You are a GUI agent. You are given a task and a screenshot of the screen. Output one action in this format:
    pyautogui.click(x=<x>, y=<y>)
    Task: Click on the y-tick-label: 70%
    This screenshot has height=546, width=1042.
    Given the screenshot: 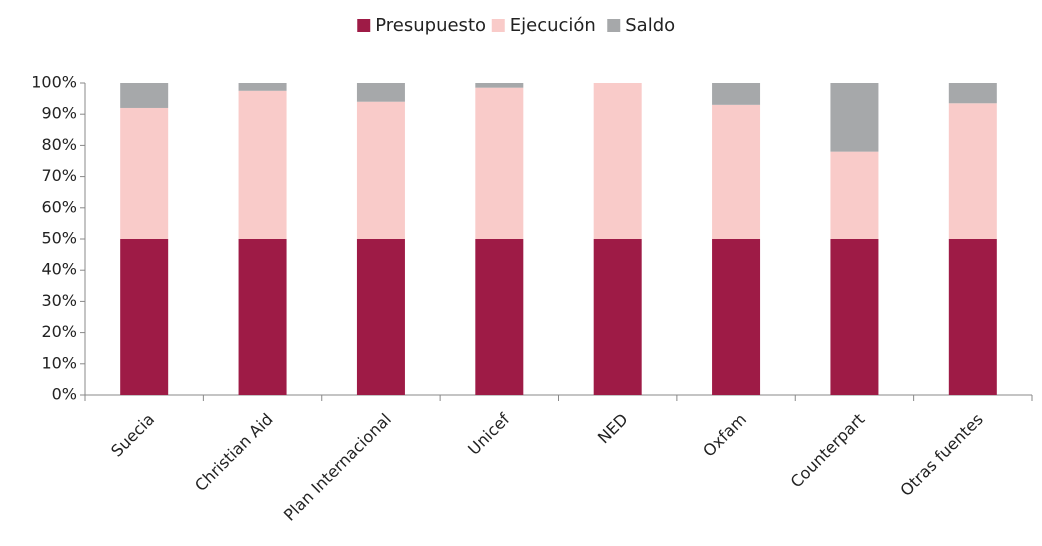 What is the action you would take?
    pyautogui.click(x=59, y=175)
    